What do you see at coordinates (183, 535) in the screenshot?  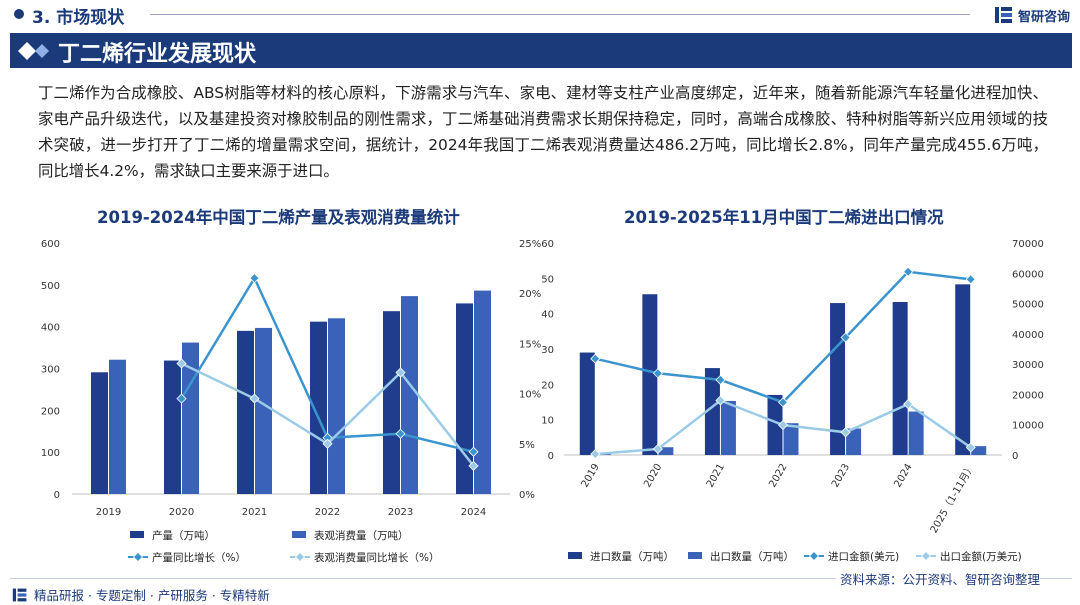 I see `legend-item-label: 产量（万吨）` at bounding box center [183, 535].